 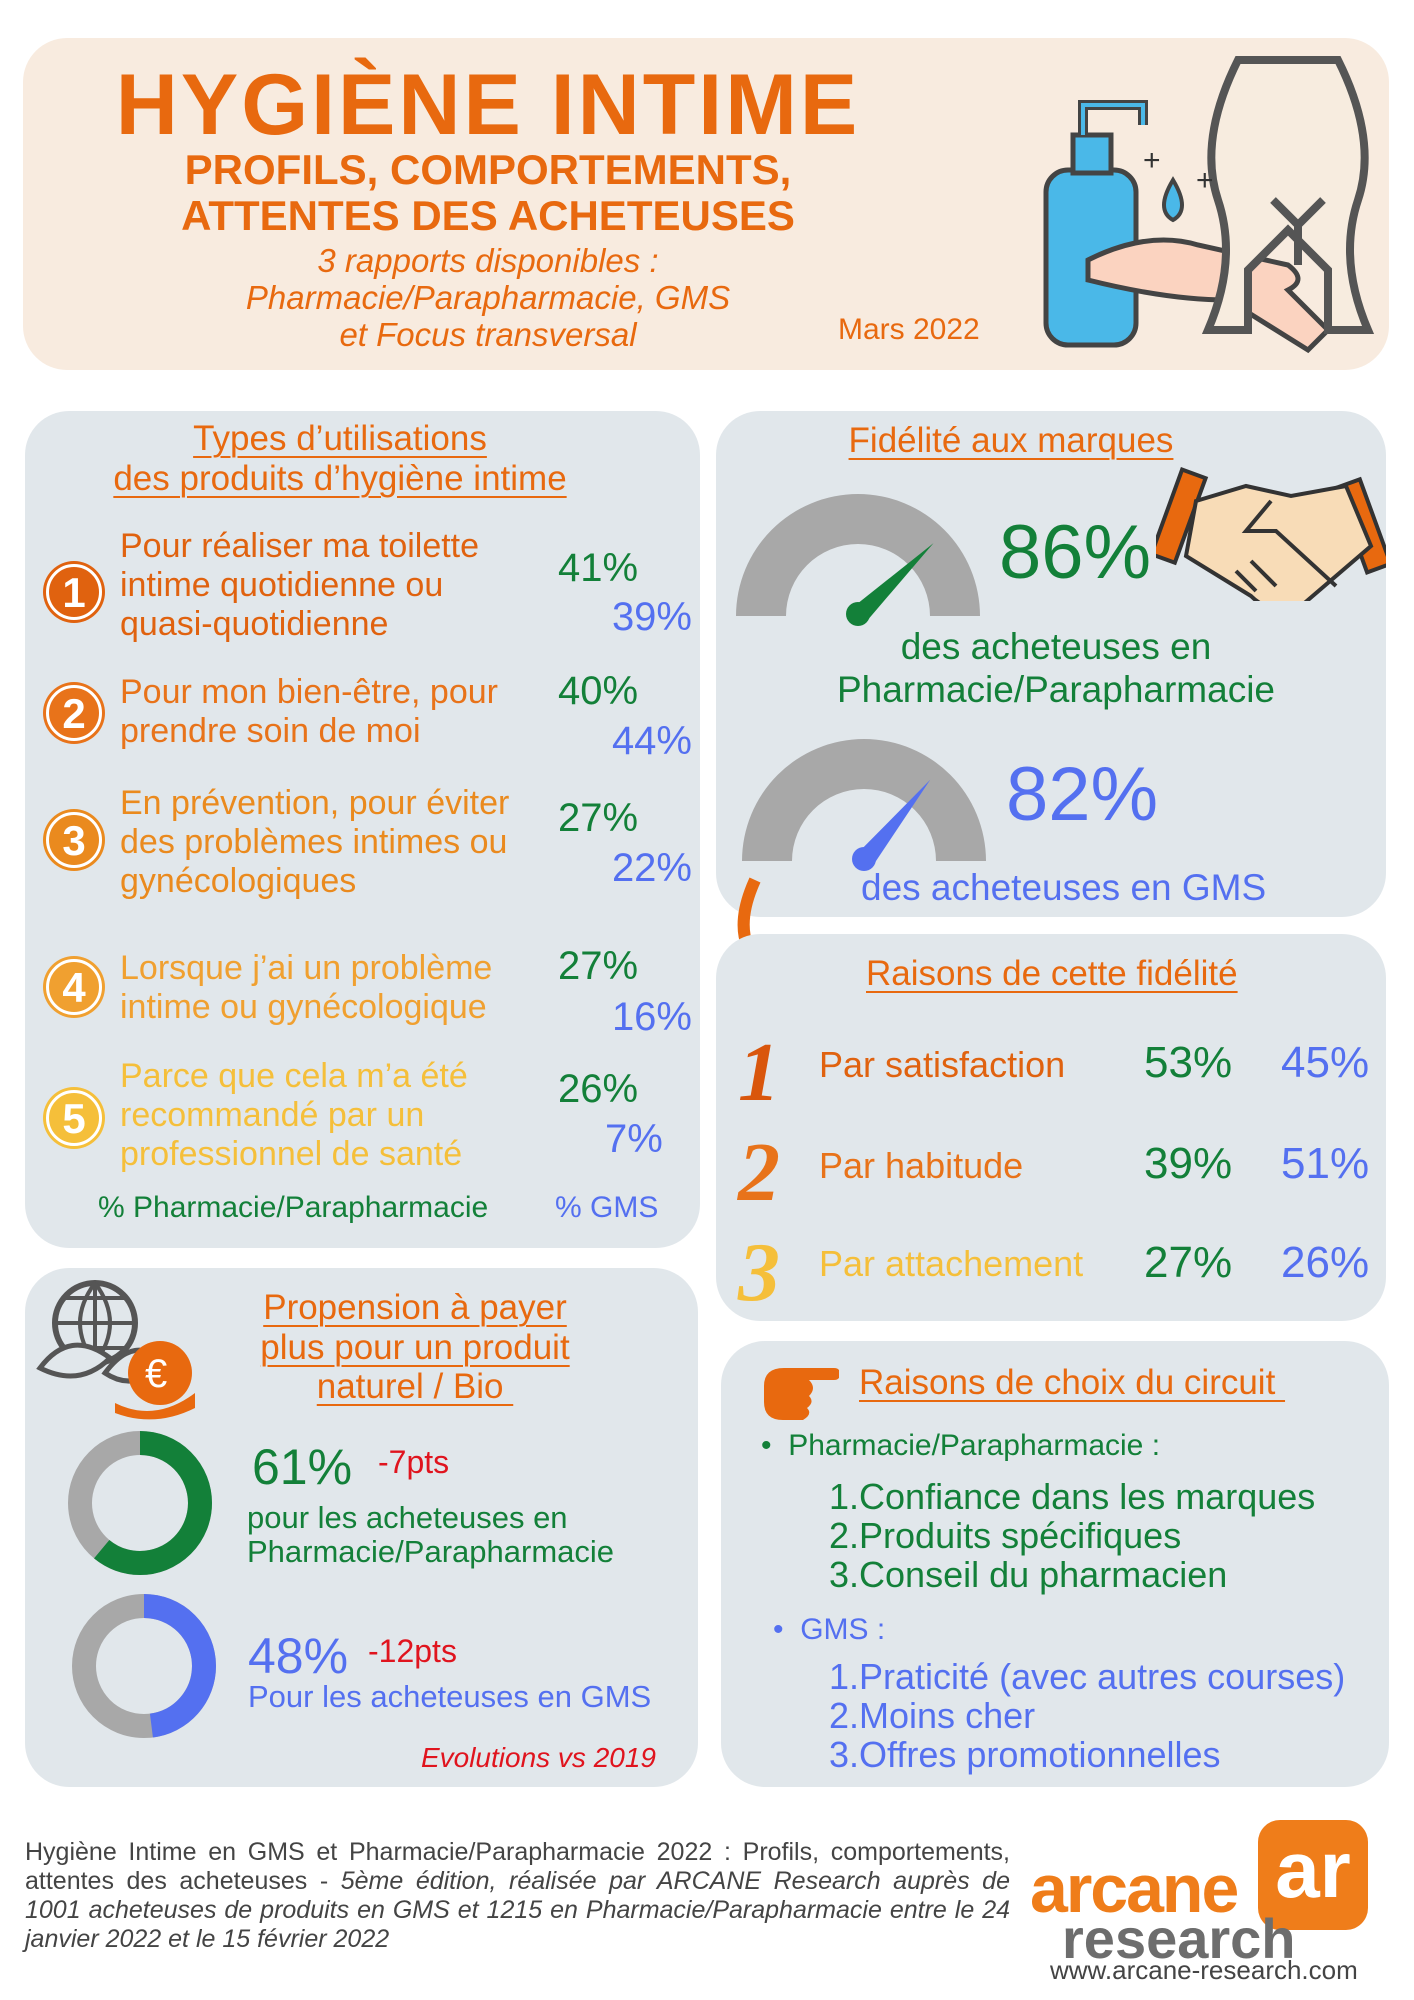 I want to click on handshake-icon, so click(x=1271, y=534).